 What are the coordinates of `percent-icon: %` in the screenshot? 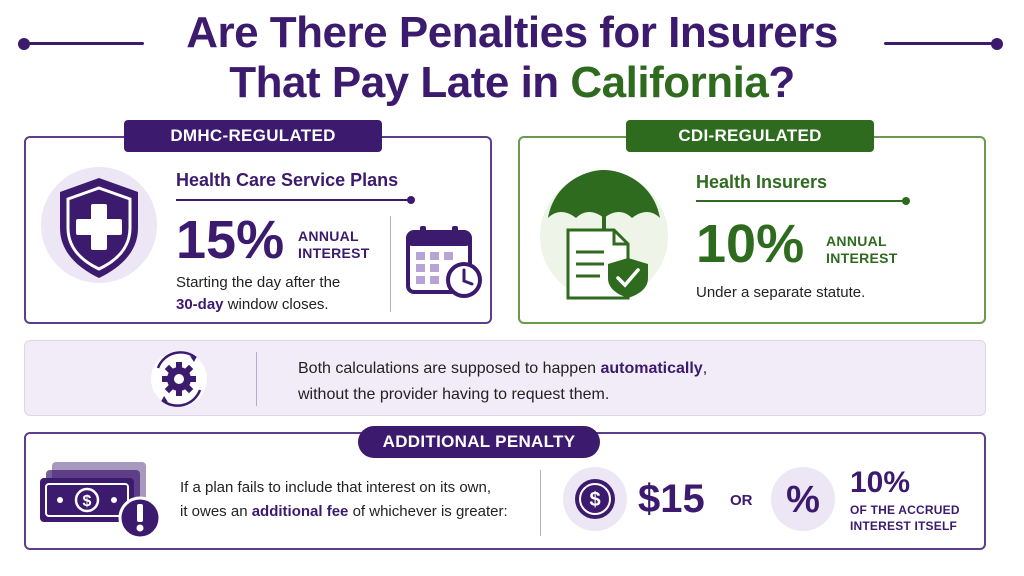 It's located at (803, 499).